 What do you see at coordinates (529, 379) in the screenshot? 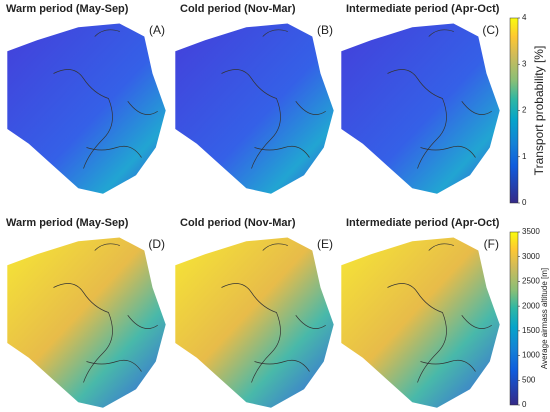
I see `colorbar-tick-label: 500` at bounding box center [529, 379].